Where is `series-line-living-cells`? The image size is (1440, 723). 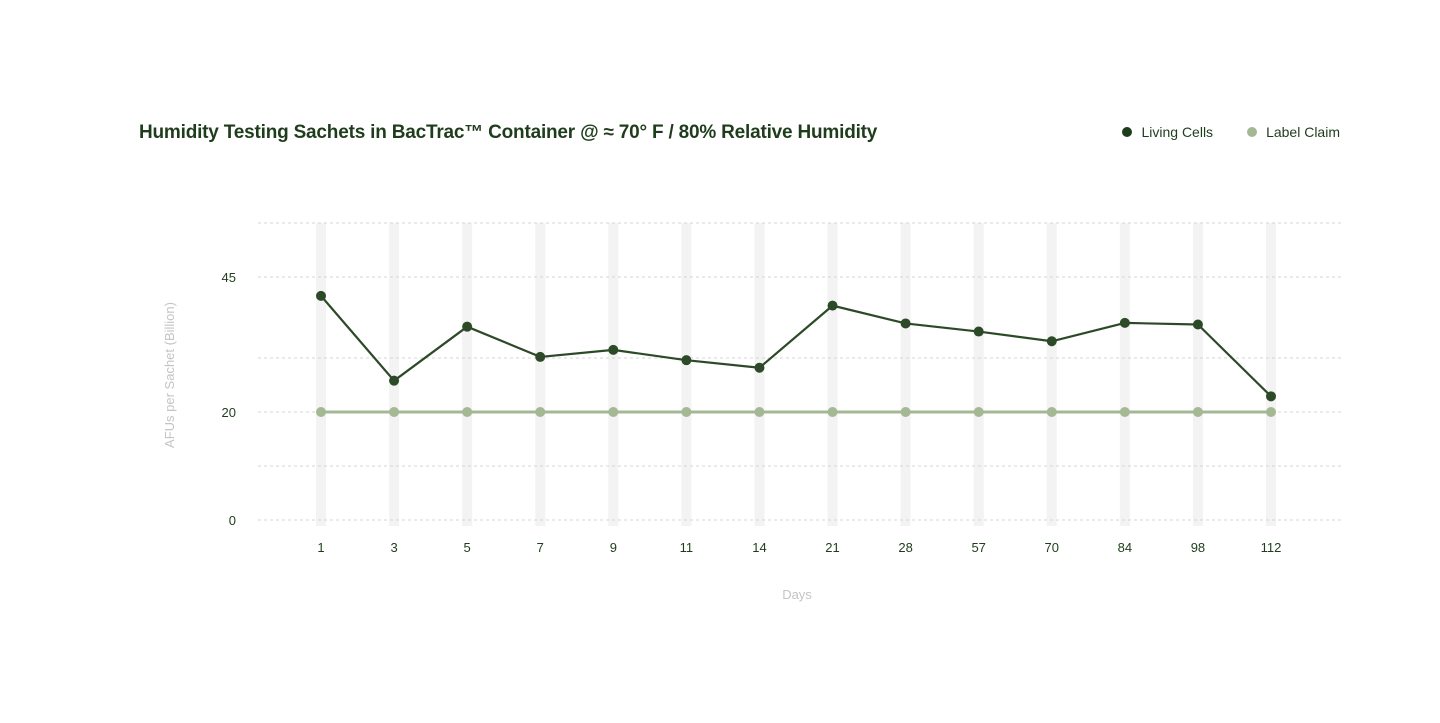 series-line-living-cells is located at coordinates (796, 346).